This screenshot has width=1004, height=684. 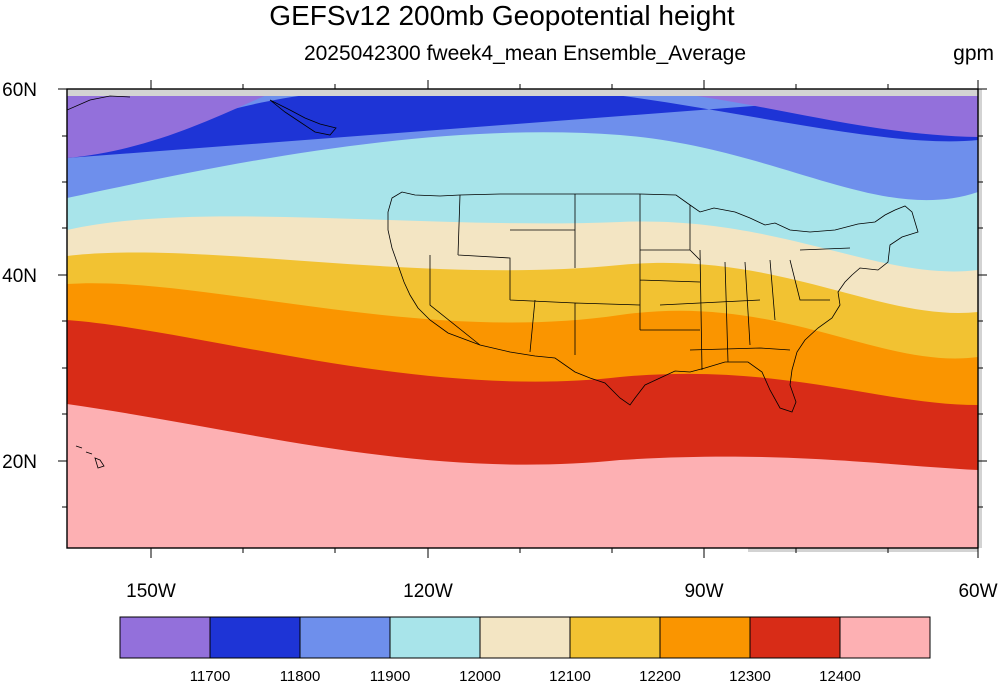 What do you see at coordinates (151, 591) in the screenshot?
I see `lon-label: 150W` at bounding box center [151, 591].